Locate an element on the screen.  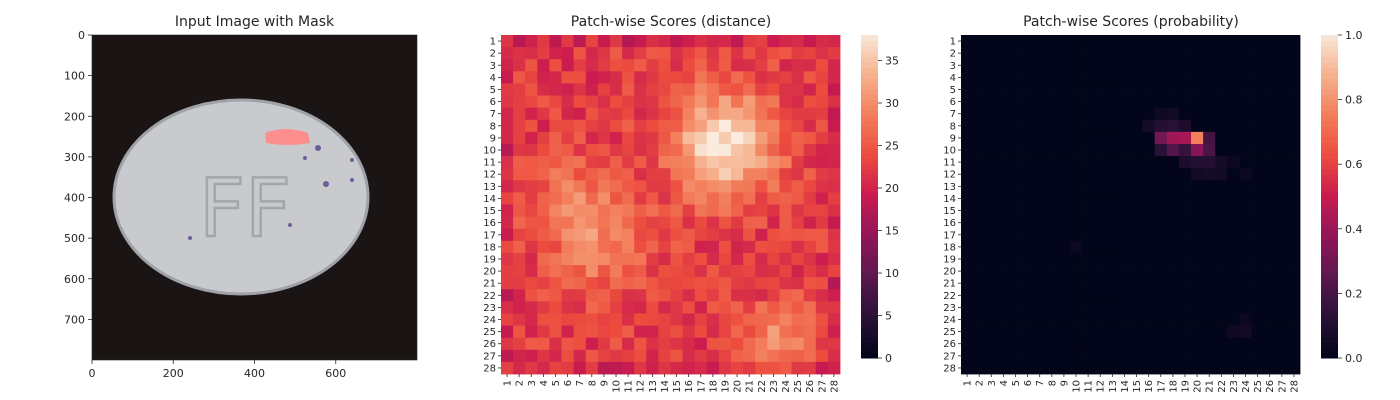
row-tick-label: 17 is located at coordinates (949, 235).